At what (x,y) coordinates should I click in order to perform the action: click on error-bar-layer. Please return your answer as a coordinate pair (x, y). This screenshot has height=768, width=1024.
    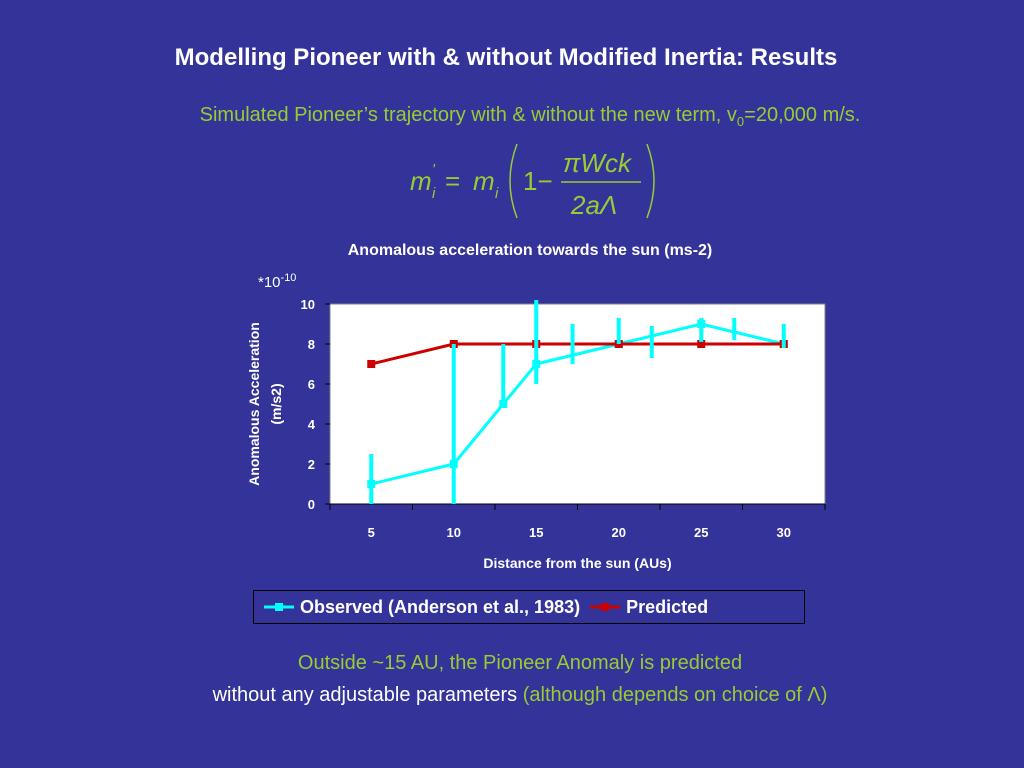
    Looking at the image, I should click on (577, 402).